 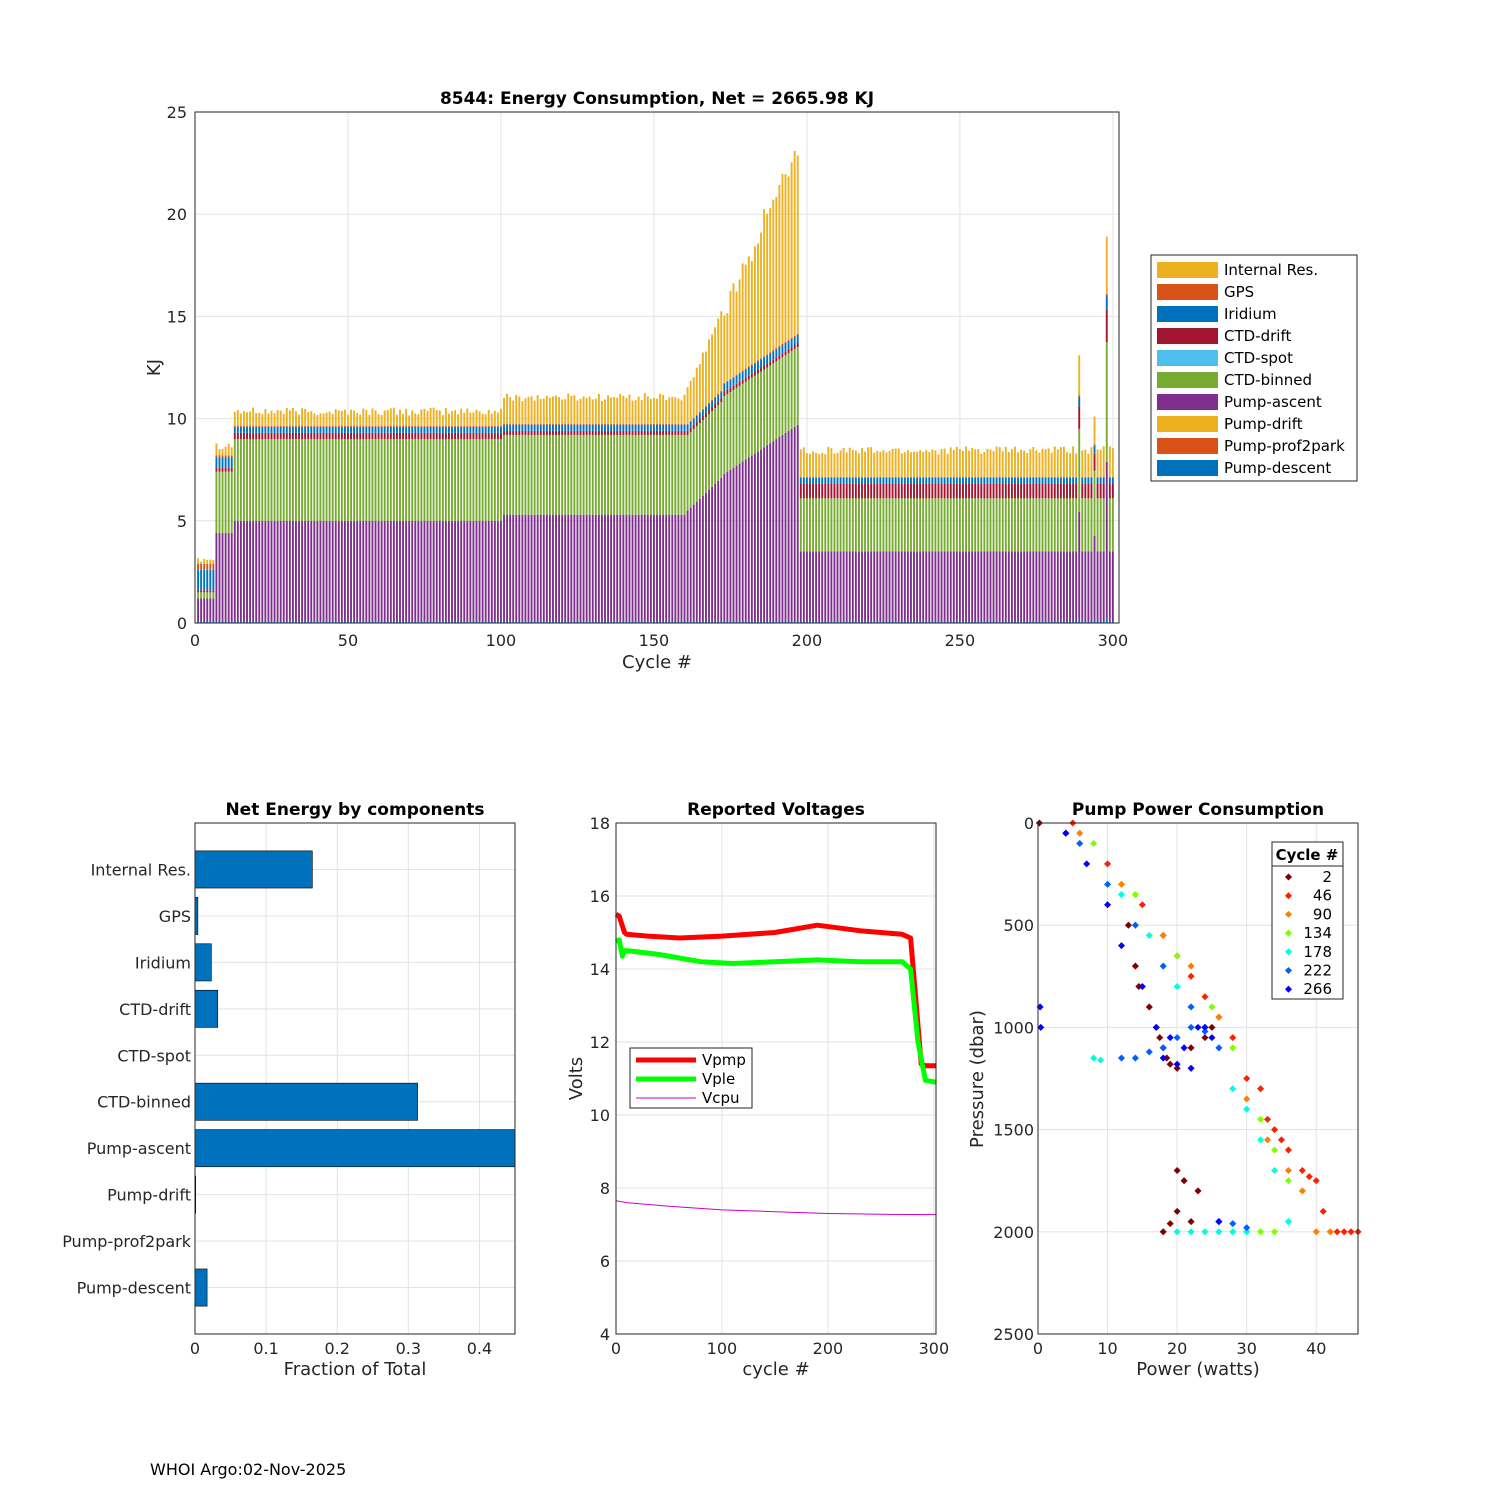 What do you see at coordinates (1177, 1348) in the screenshot?
I see `pump-xtick-label: 20` at bounding box center [1177, 1348].